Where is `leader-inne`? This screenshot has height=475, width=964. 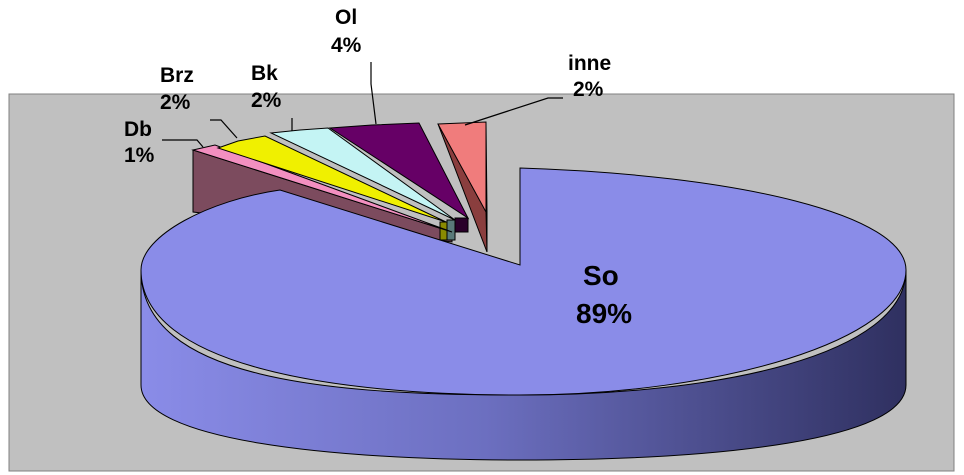 leader-inne is located at coordinates (513, 111).